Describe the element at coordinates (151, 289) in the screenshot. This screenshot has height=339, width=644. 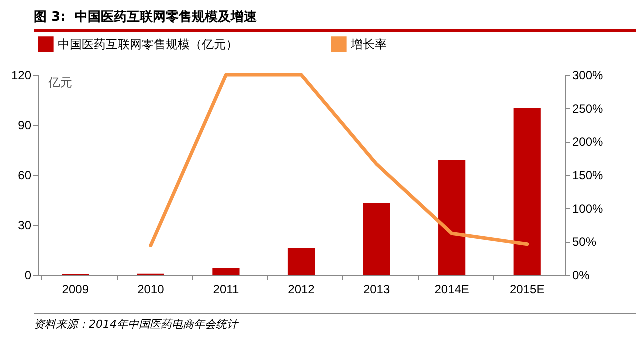
I see `x-tick-label: 2010` at that location.